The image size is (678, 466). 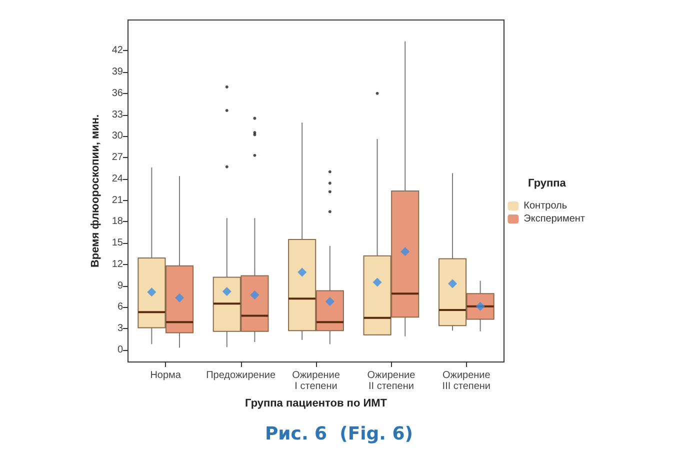 What do you see at coordinates (546, 206) in the screenshot?
I see `legend-label: Контроль` at bounding box center [546, 206].